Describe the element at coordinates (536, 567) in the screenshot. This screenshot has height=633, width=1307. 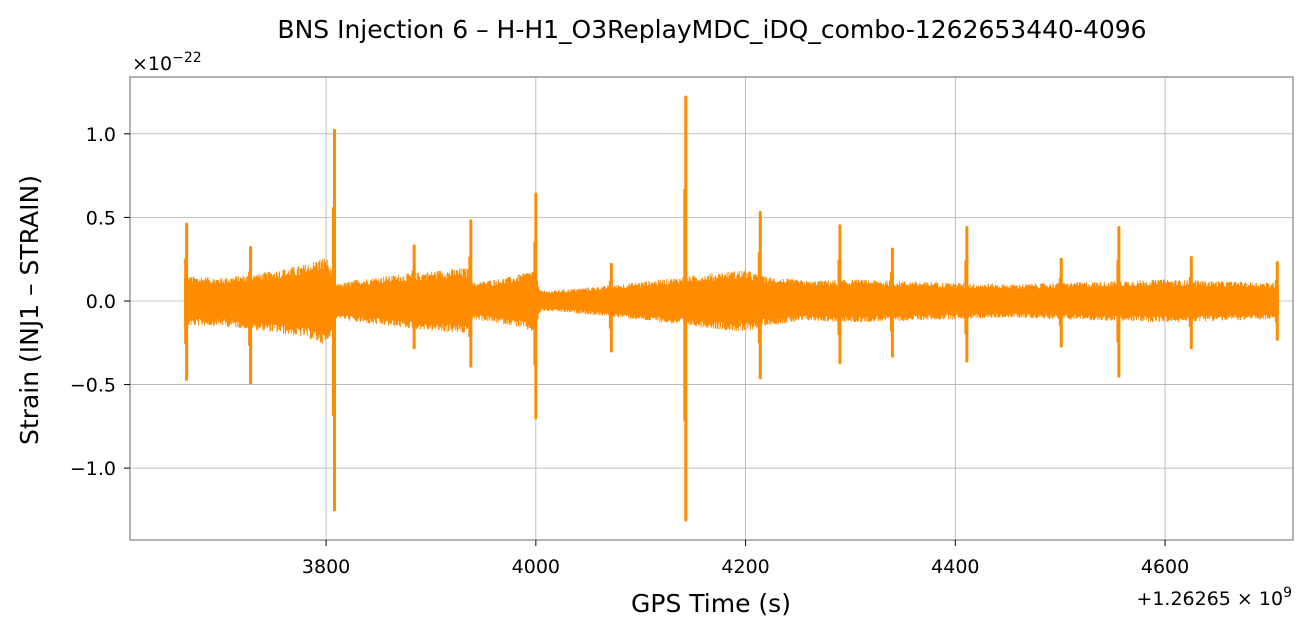
I see `x-tick-label: 4000` at that location.